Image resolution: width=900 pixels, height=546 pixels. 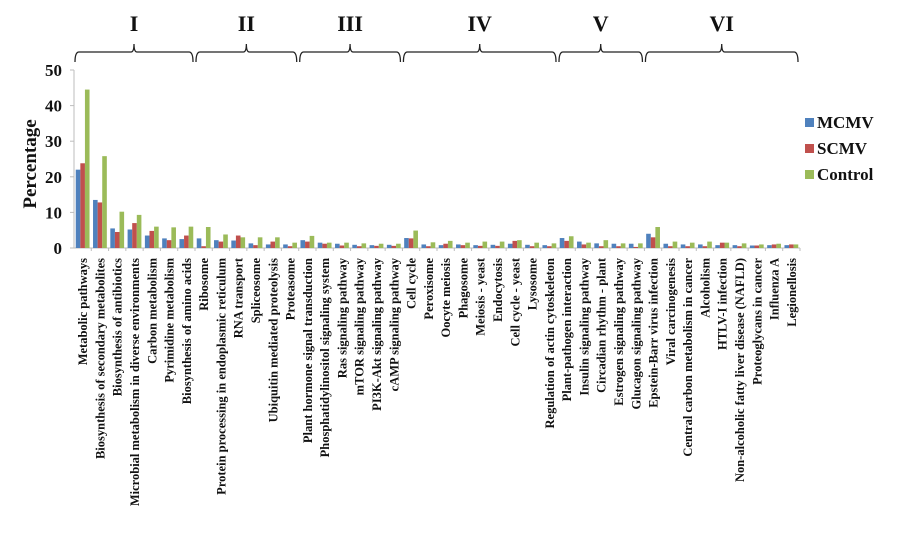 I want to click on category-label: Carbon metabolism, so click(x=152, y=310).